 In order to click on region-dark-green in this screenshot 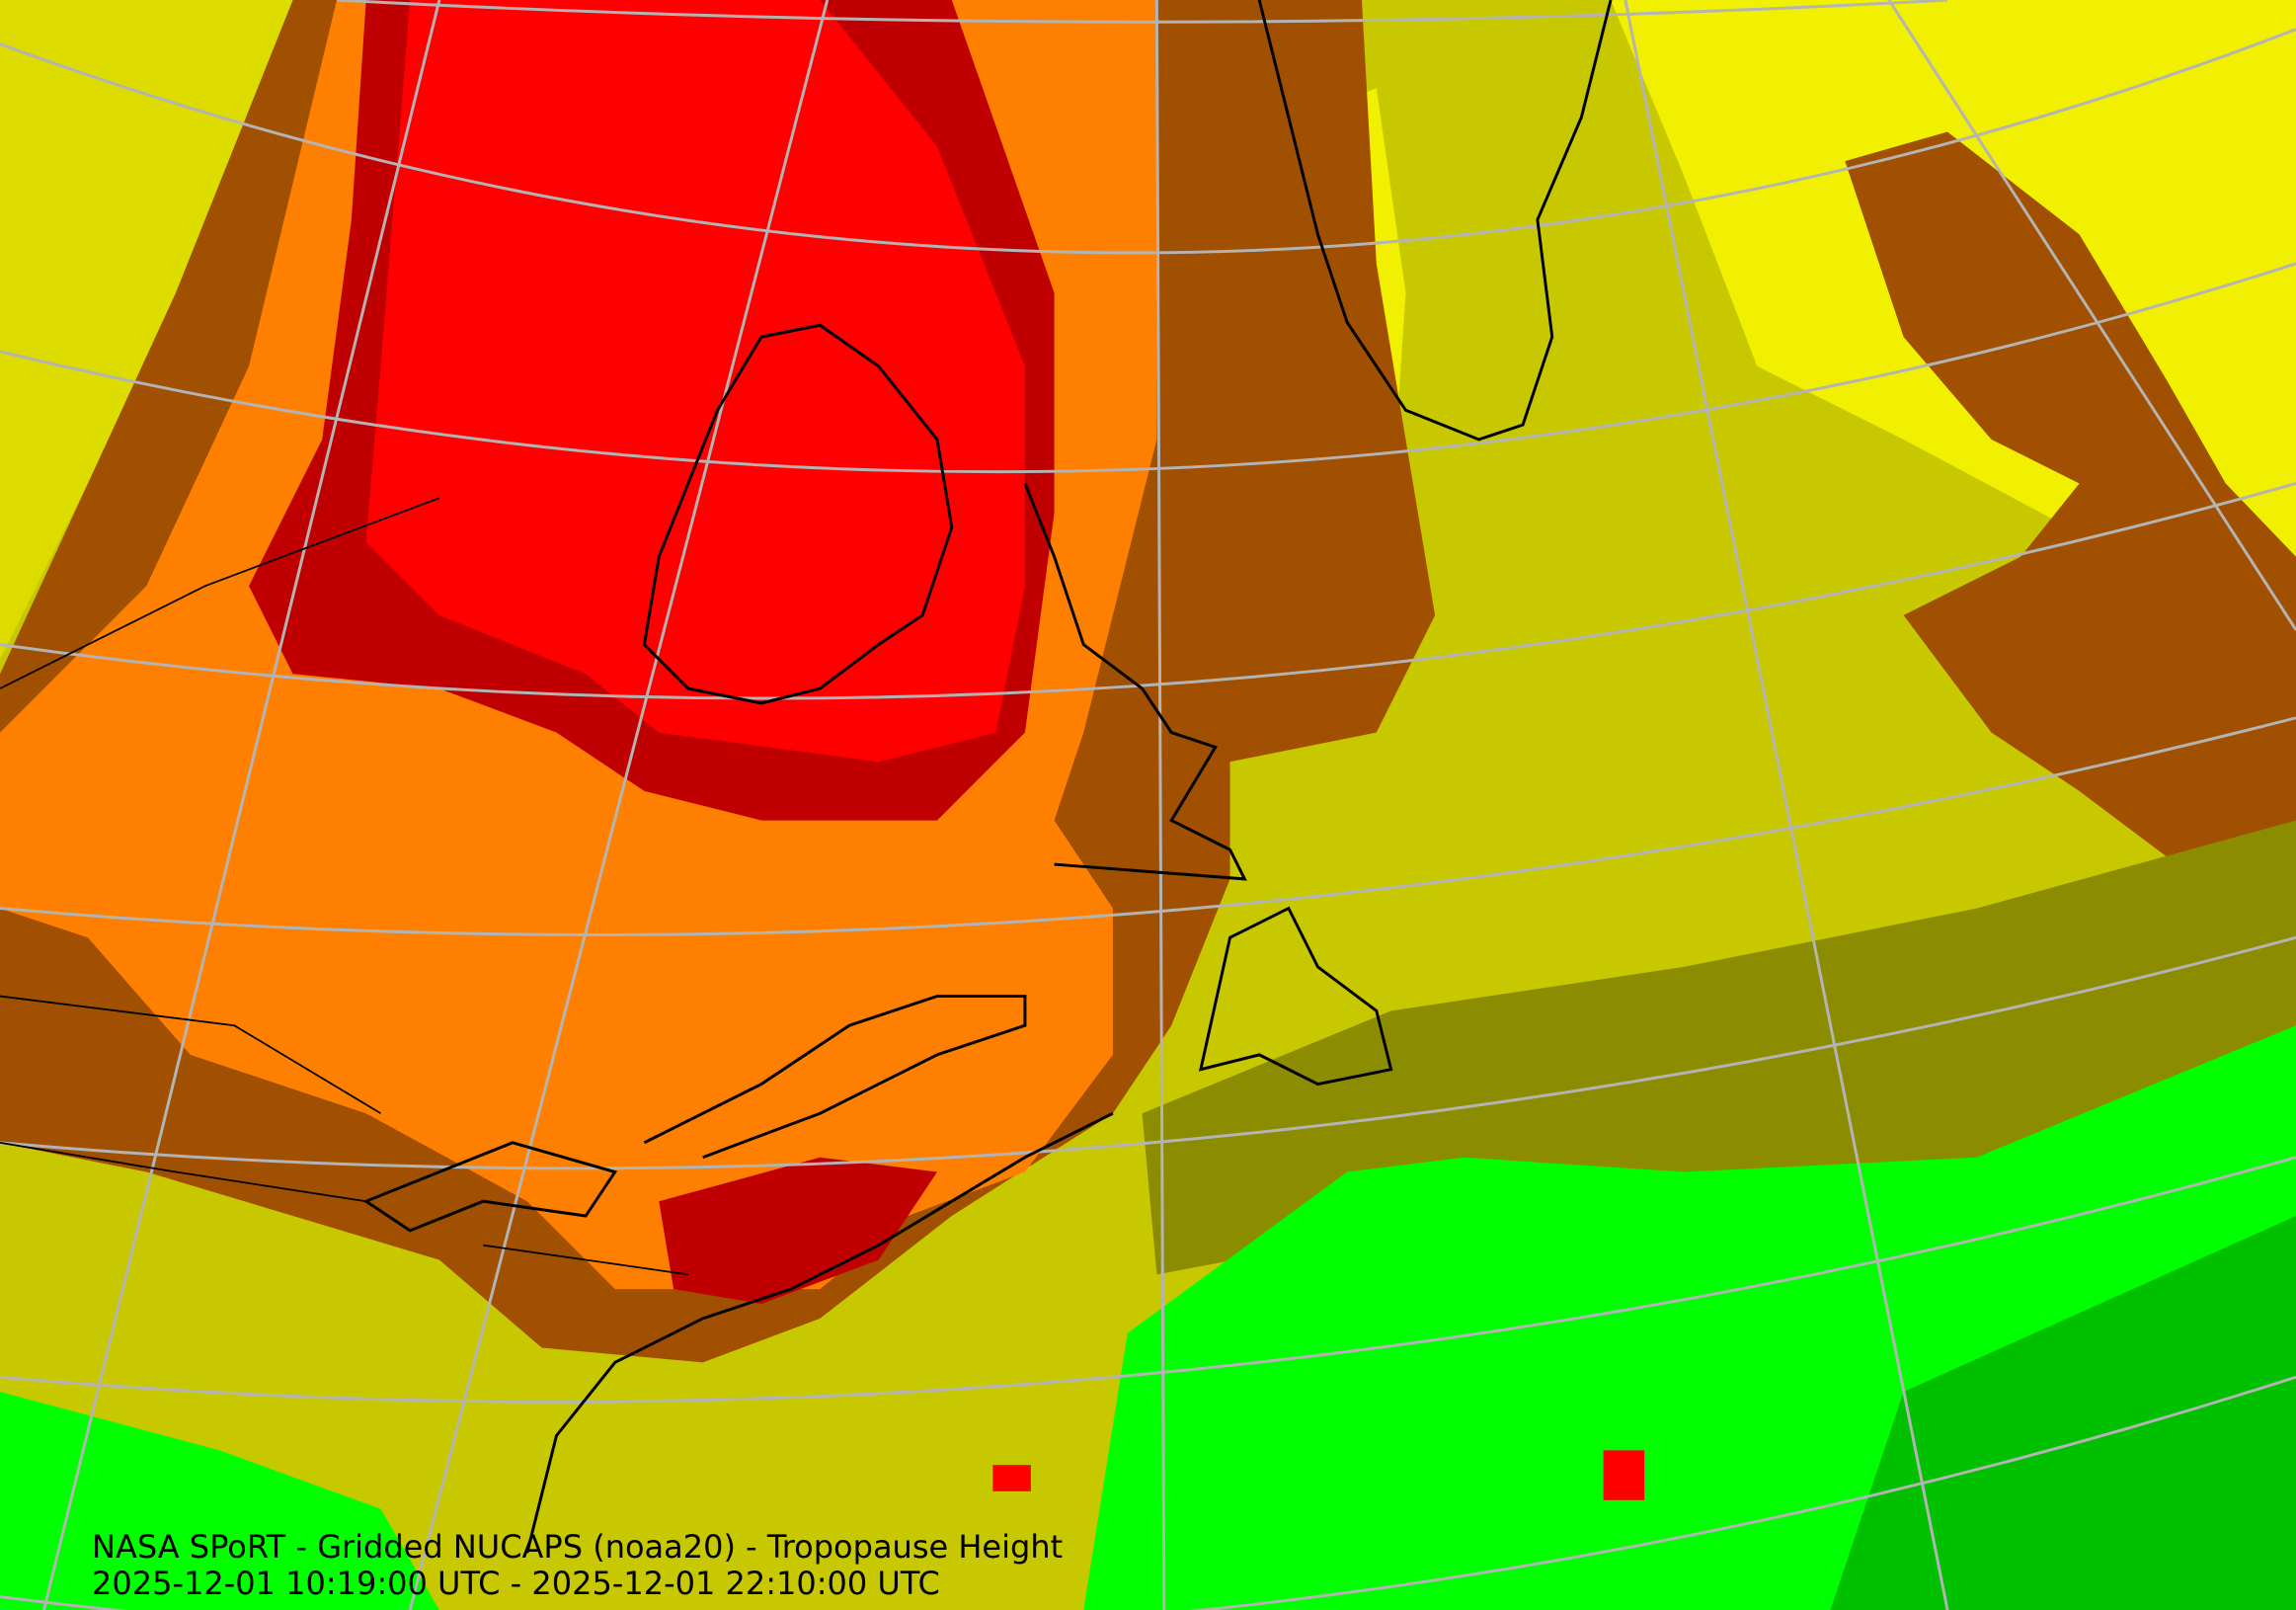, I will do `click(2063, 1413)`.